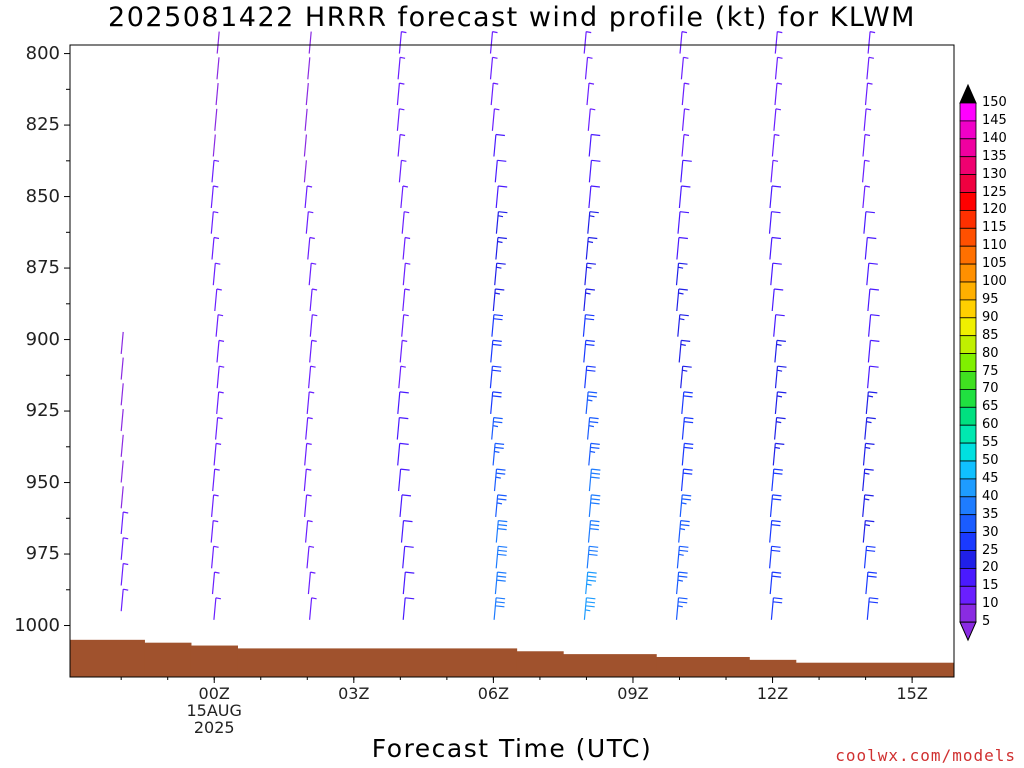  Describe the element at coordinates (968, 631) in the screenshot. I see `colorbar-bottom-arrow` at that location.